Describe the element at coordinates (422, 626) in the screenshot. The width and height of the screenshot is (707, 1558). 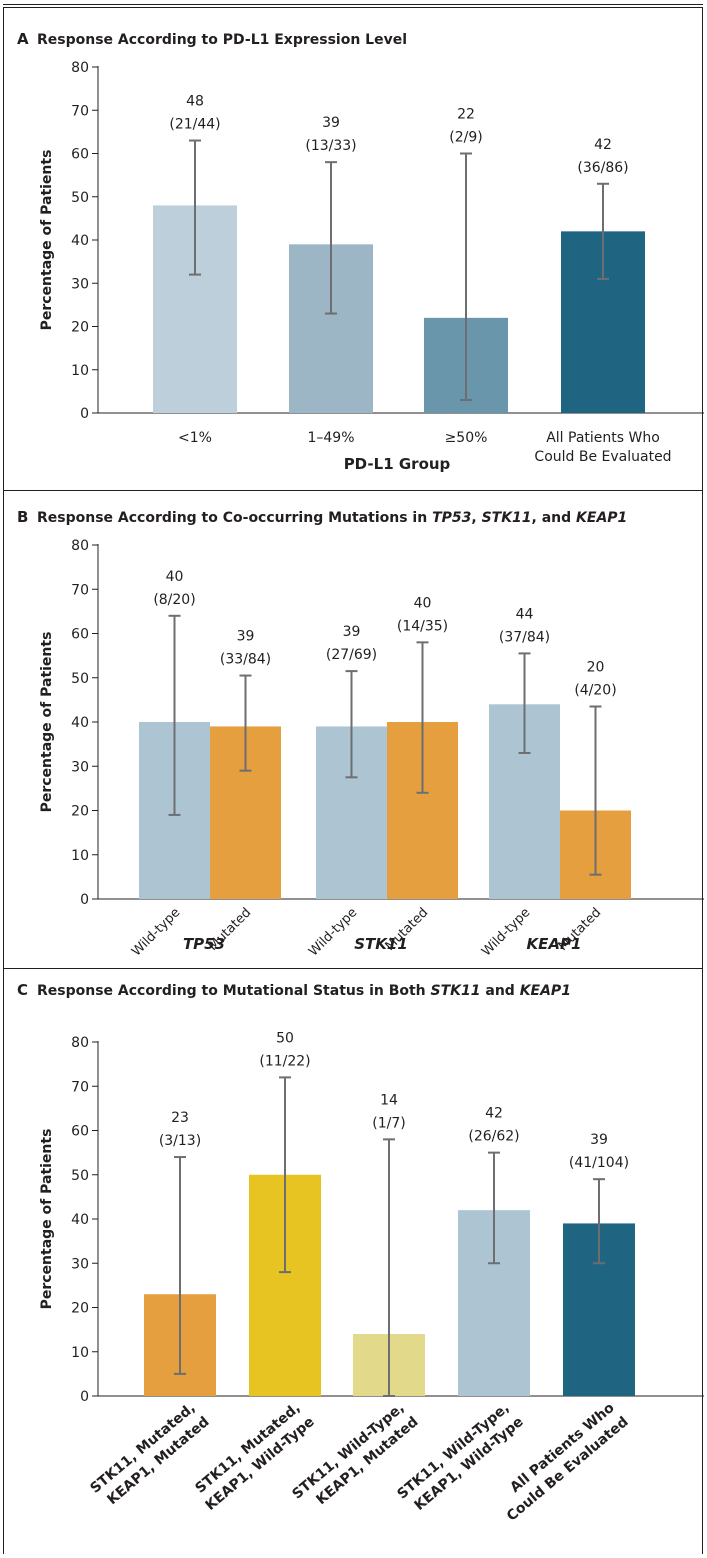
I see `chart-b-g1-count-label-1: (14/35)` at that location.